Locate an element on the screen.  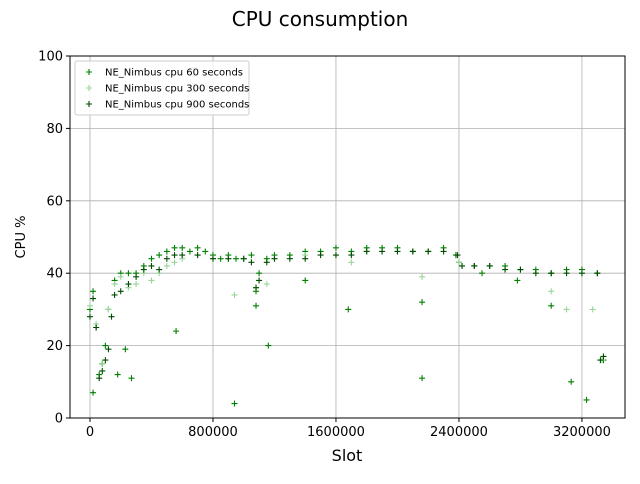
y-tick-label: 20 is located at coordinates (54, 346).